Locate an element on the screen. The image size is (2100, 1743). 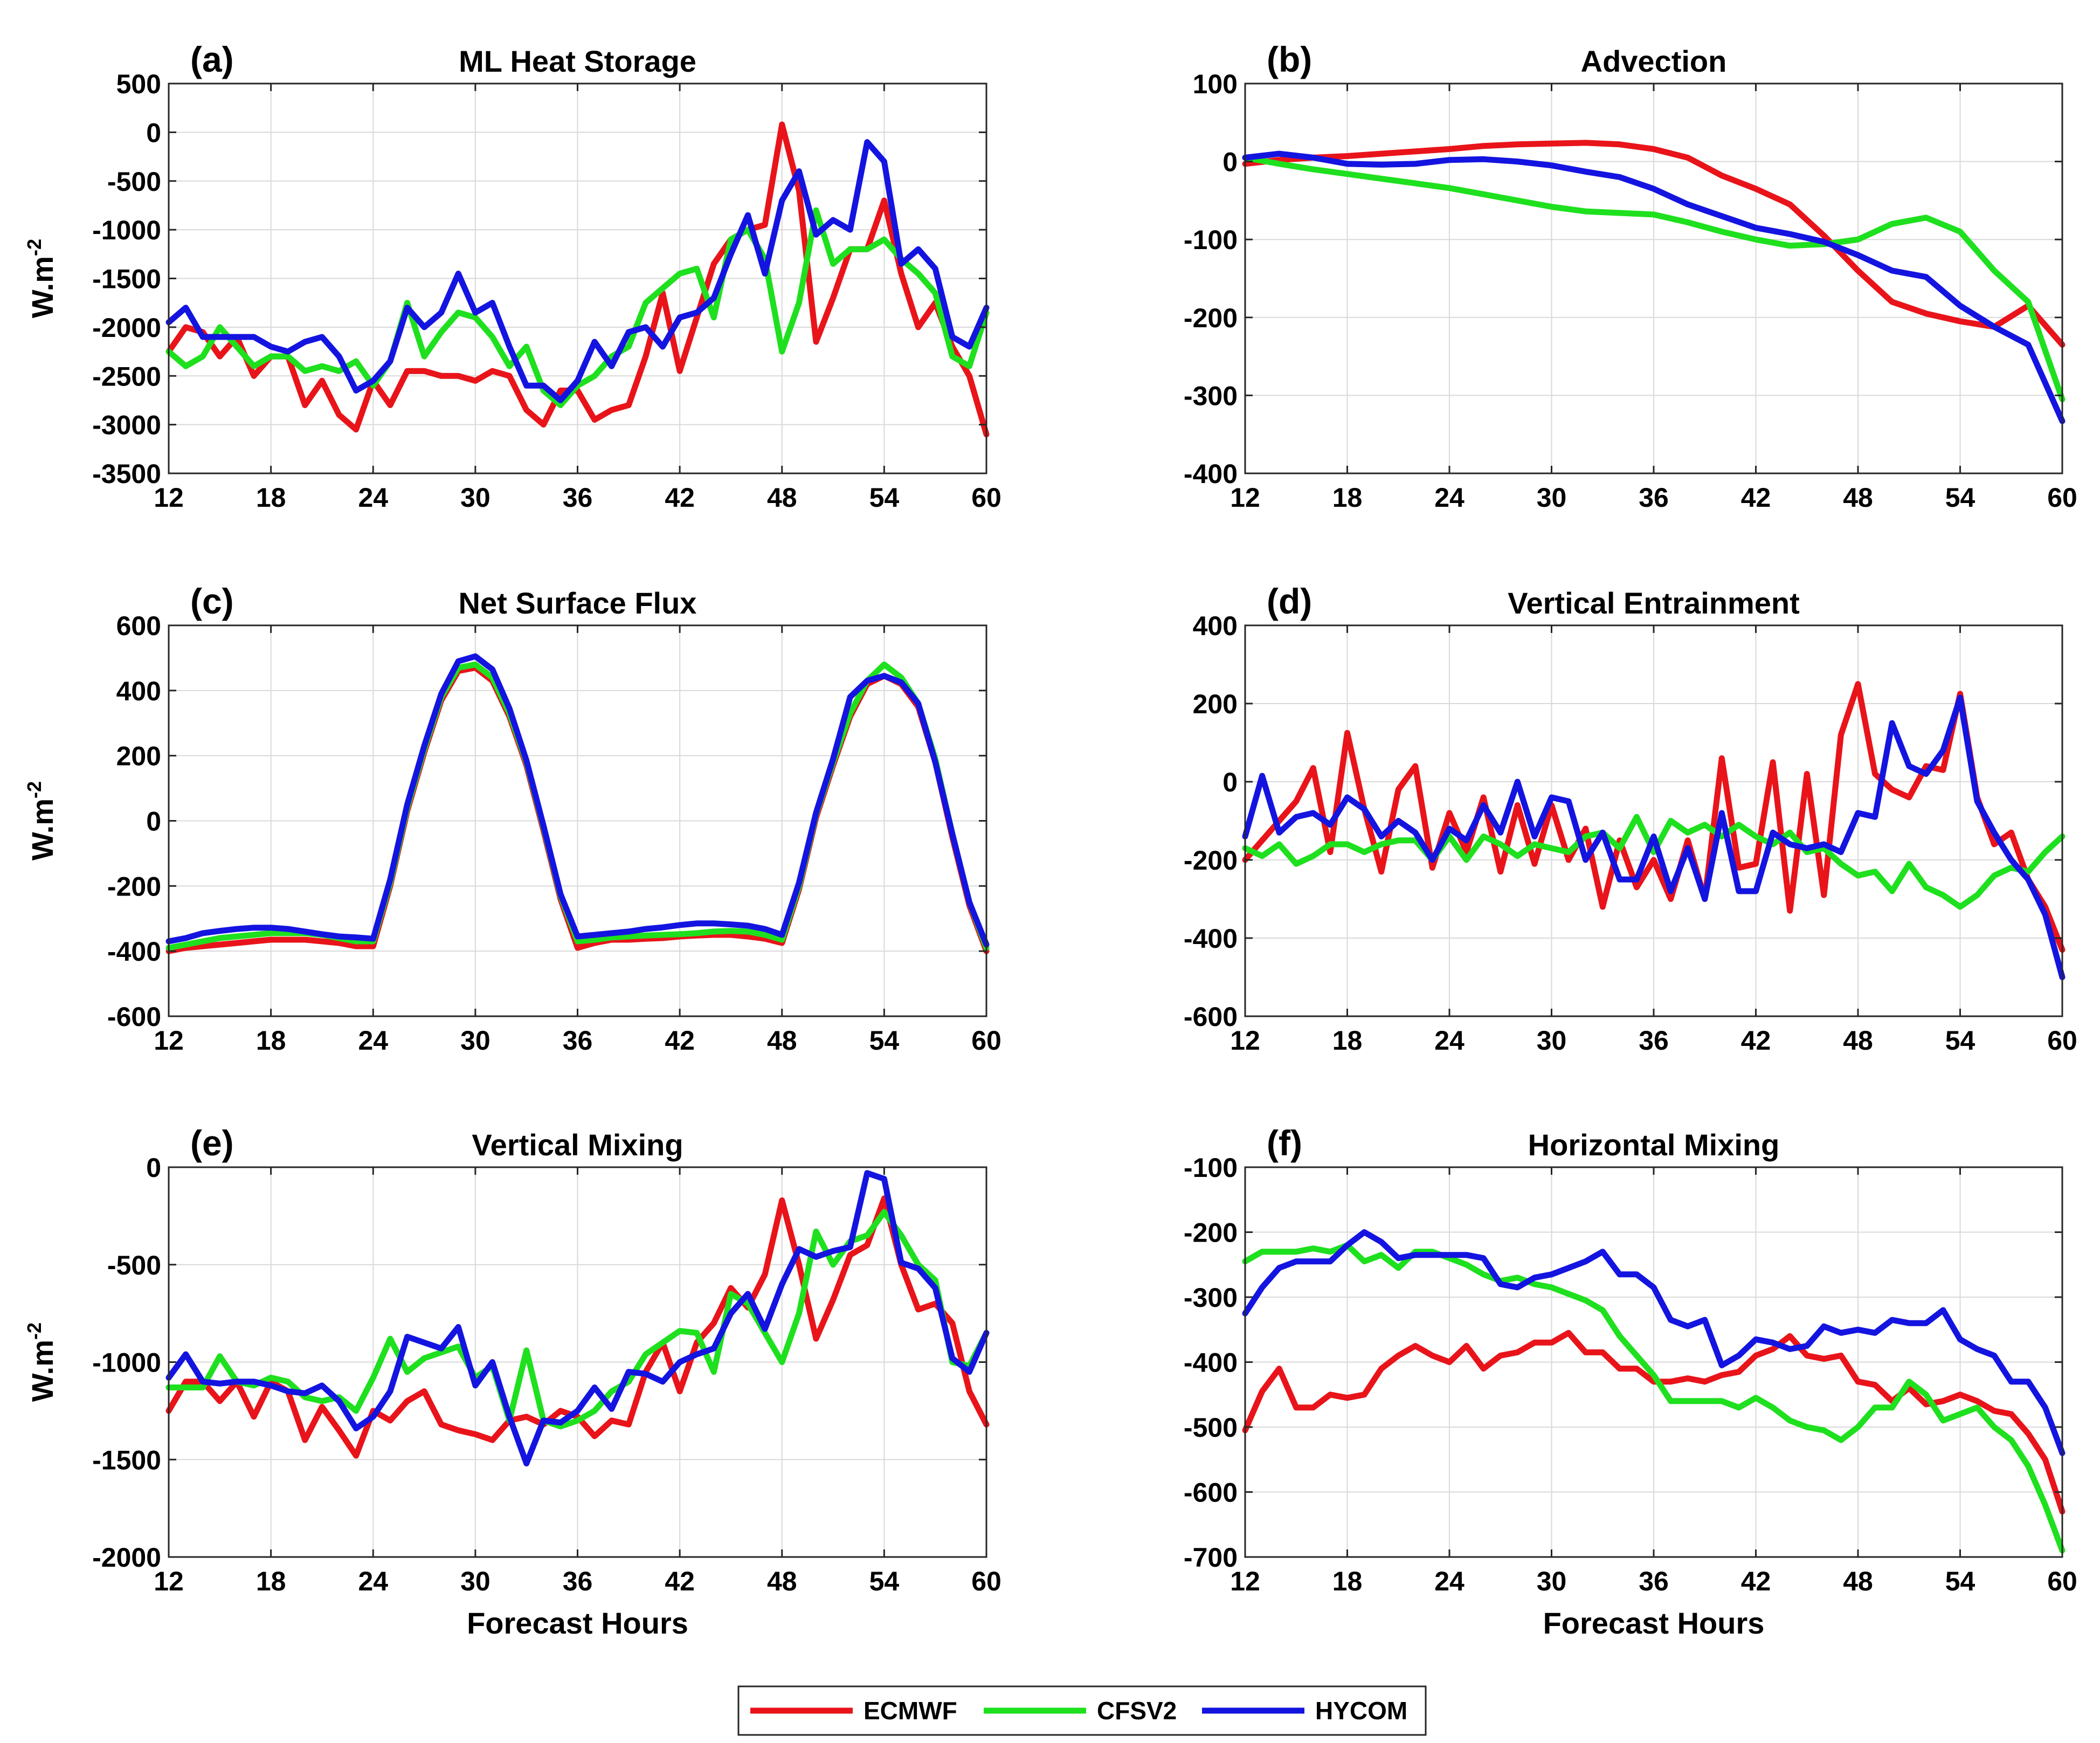
y-tick-label: -200 is located at coordinates (1211, 1233).